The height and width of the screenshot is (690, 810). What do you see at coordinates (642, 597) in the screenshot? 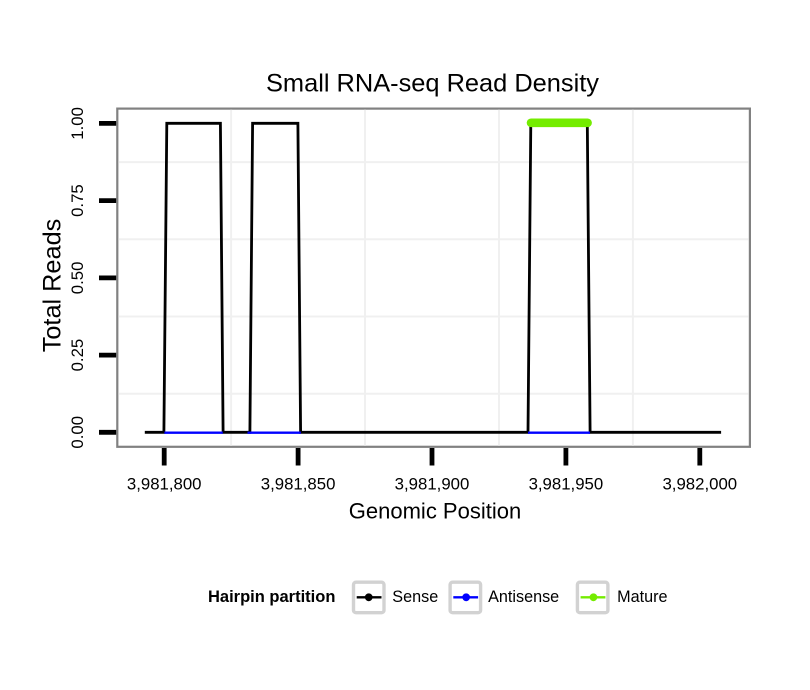
I see `svg-text: Mature` at bounding box center [642, 597].